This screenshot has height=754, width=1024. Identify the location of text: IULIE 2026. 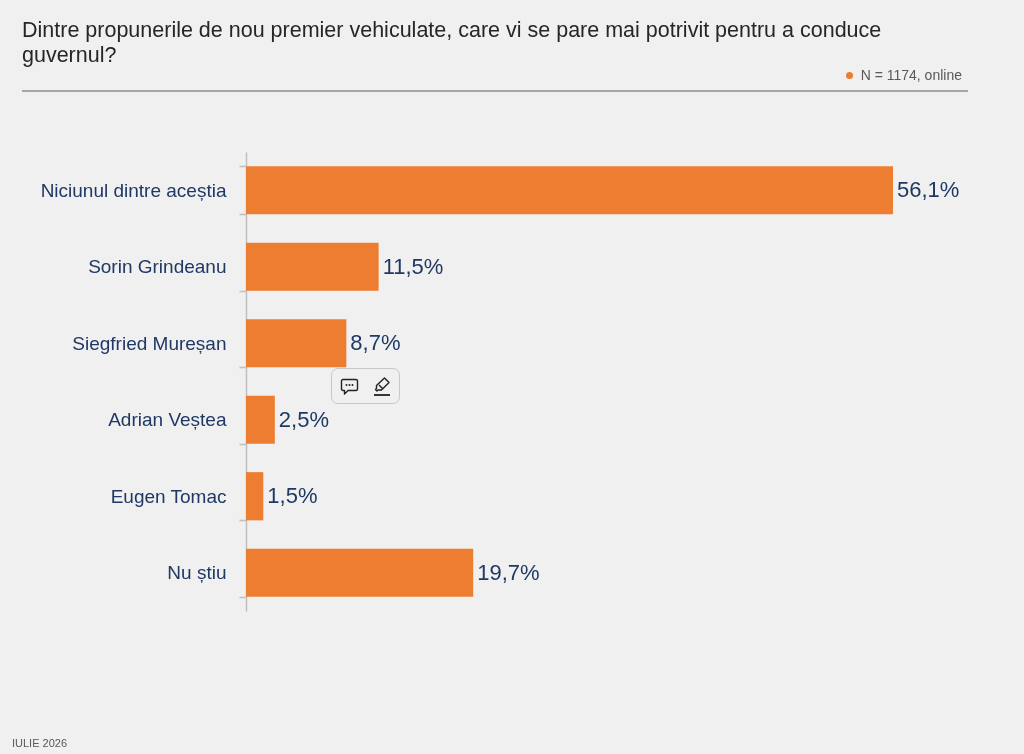
(40, 743).